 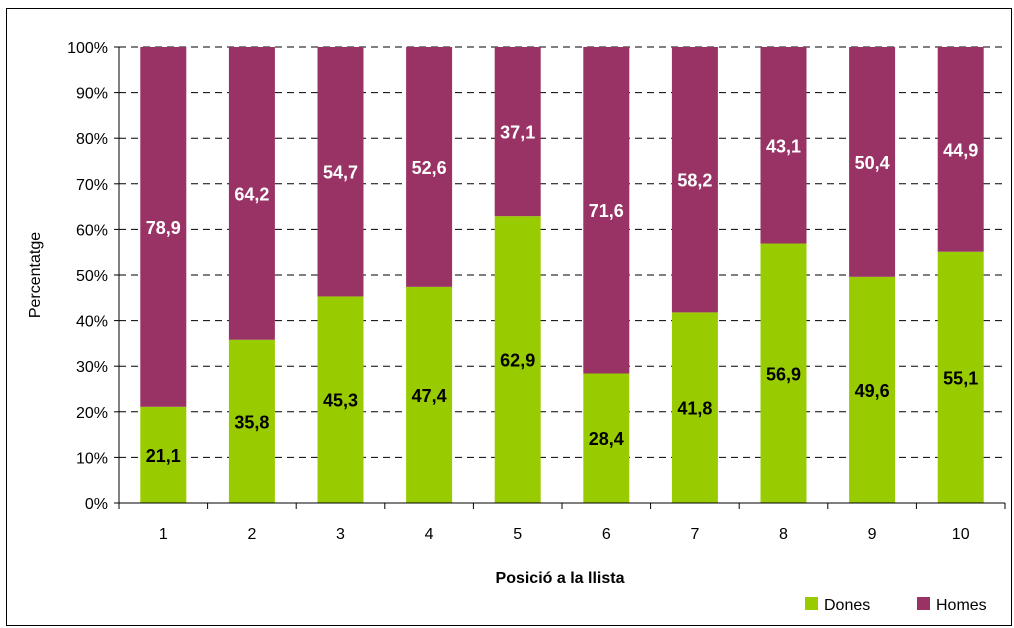 I want to click on legend-label-dones: Dones, so click(x=847, y=605).